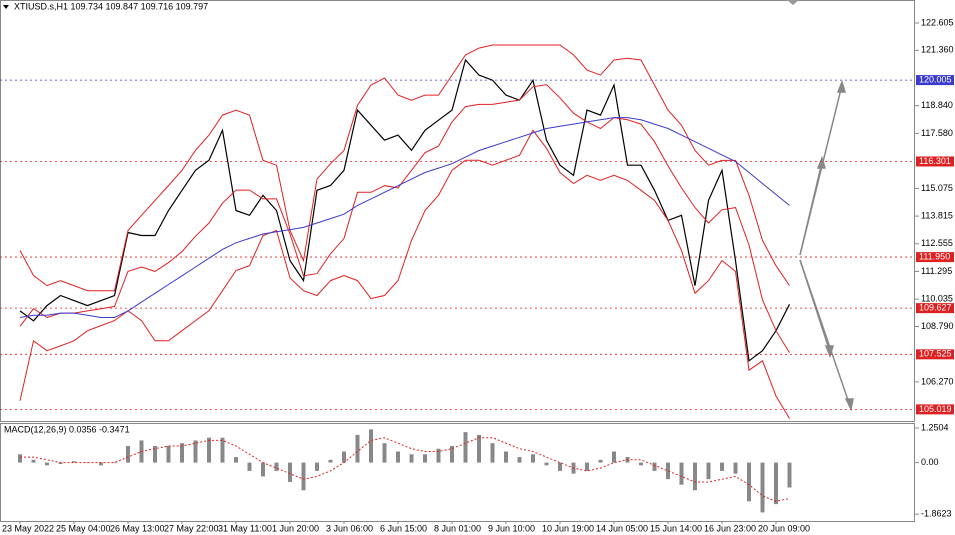  I want to click on y-tick-label: 110.035, so click(937, 299).